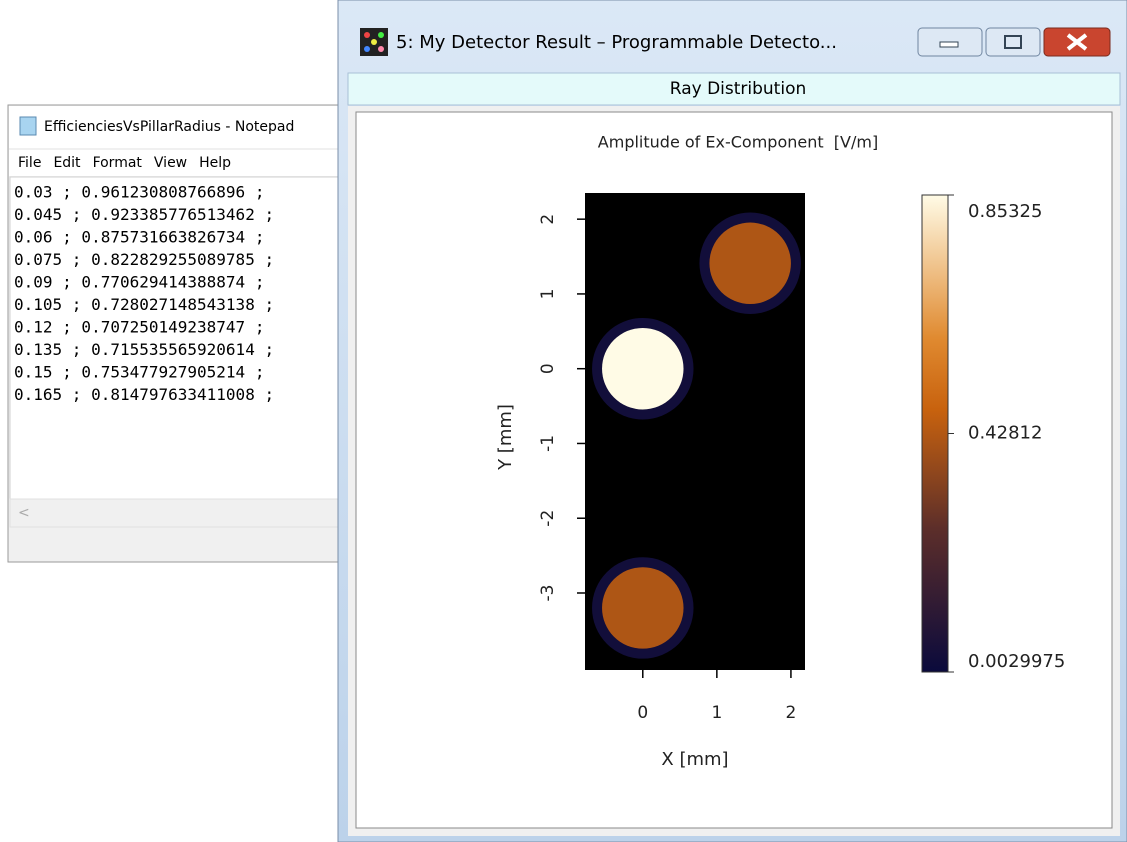  What do you see at coordinates (169, 127) in the screenshot?
I see `notepad-title: EfficienciesVsPillarRadius - Notepad` at bounding box center [169, 127].